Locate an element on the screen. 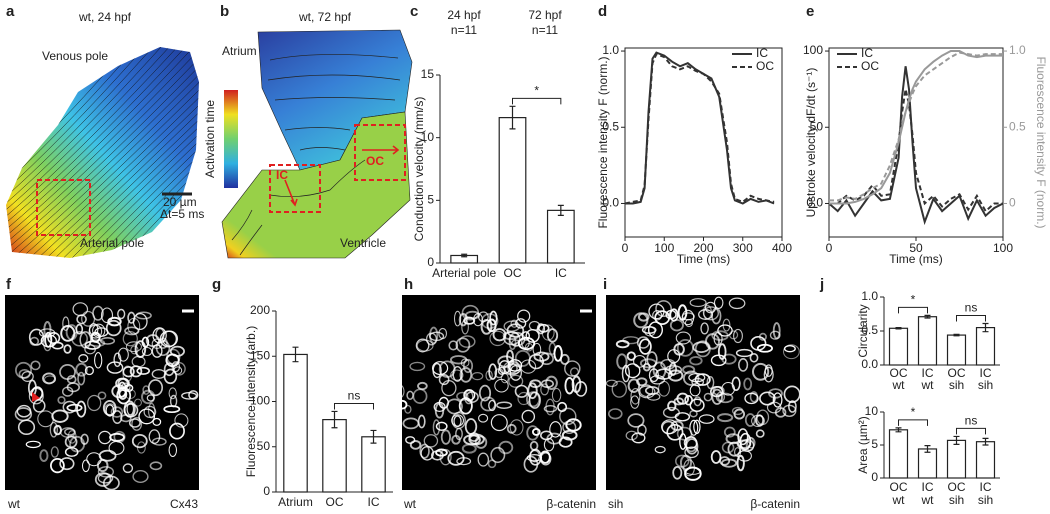 This screenshot has width=1050, height=514. image-label: wt is located at coordinates (14, 504).